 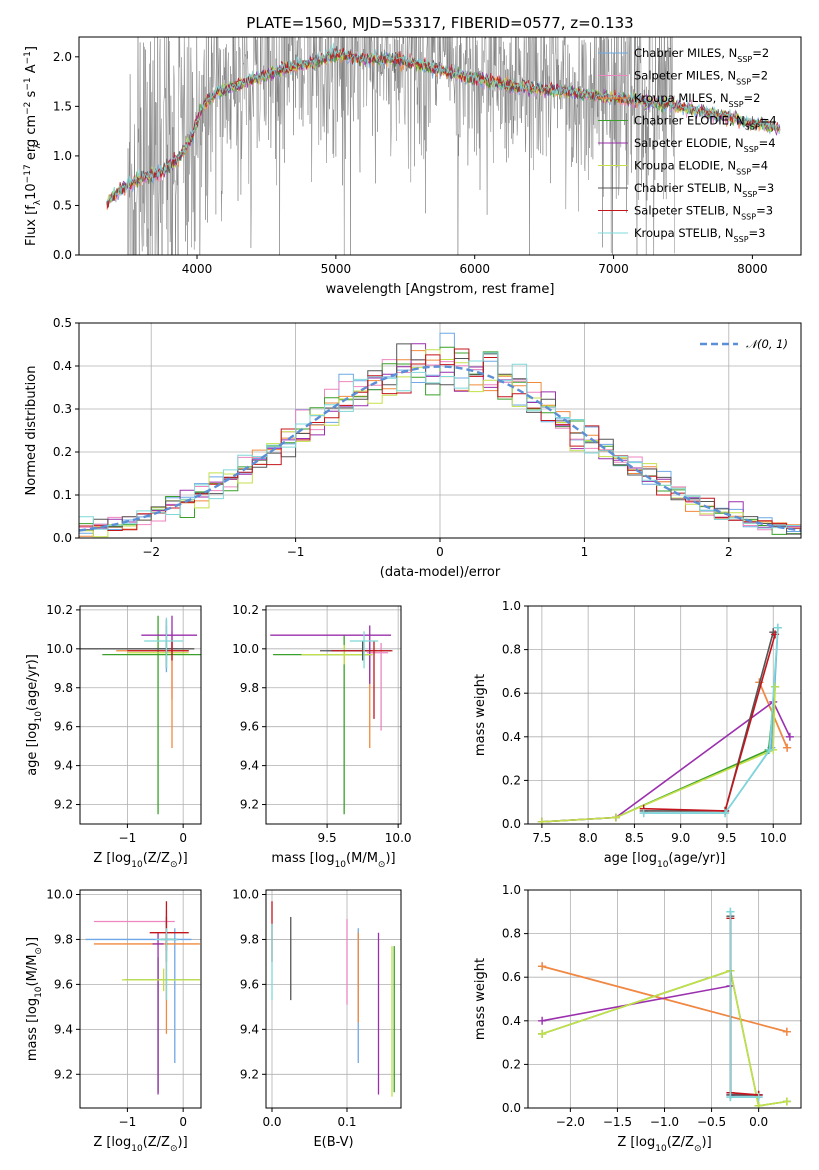 I want to click on x-tick-label: −0.5, so click(x=711, y=1122).